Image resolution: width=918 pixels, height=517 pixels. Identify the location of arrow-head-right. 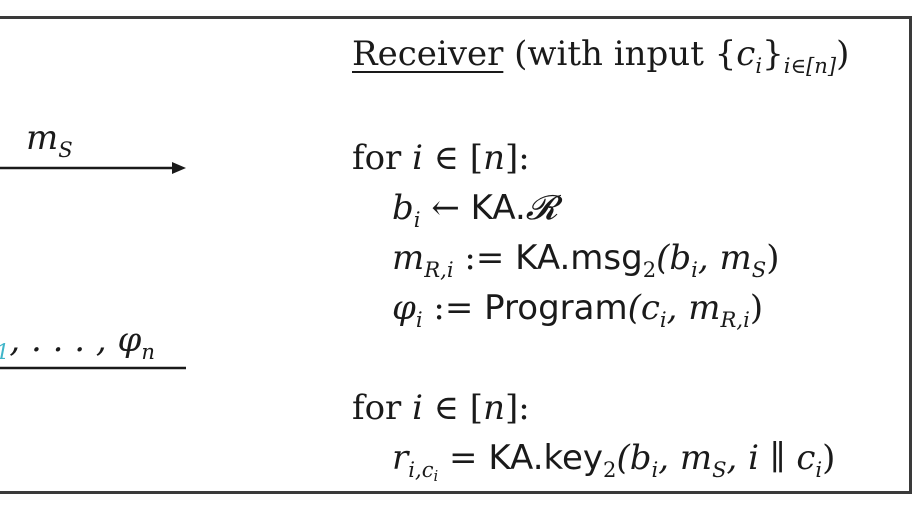
(179, 168).